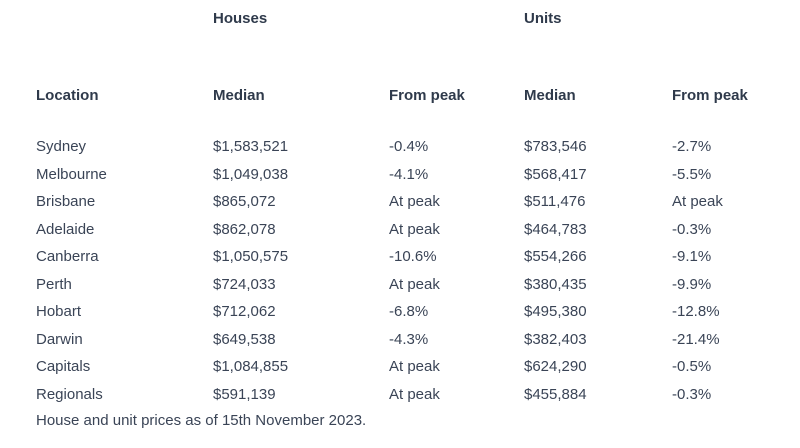 Image resolution: width=800 pixels, height=448 pixels. Describe the element at coordinates (71, 174) in the screenshot. I see `cell-location: Melbourne` at that location.